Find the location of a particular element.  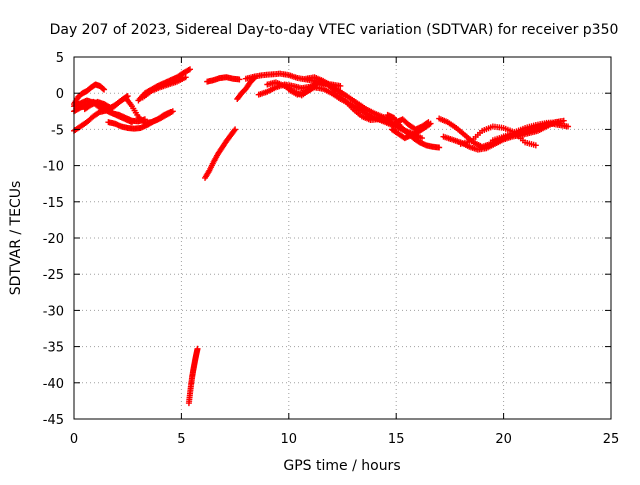

y-tick-label: 0 is located at coordinates (60, 94).